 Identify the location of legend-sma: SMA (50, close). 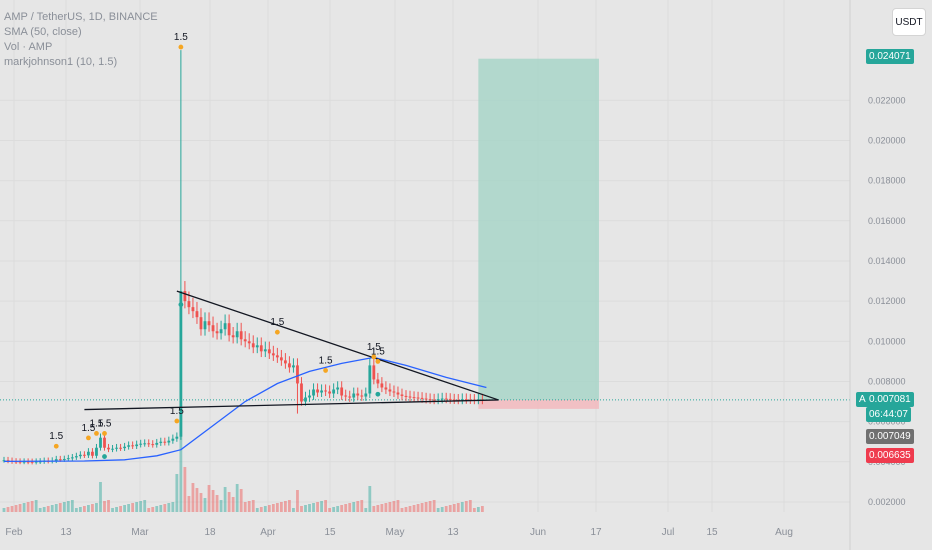
(43, 32).